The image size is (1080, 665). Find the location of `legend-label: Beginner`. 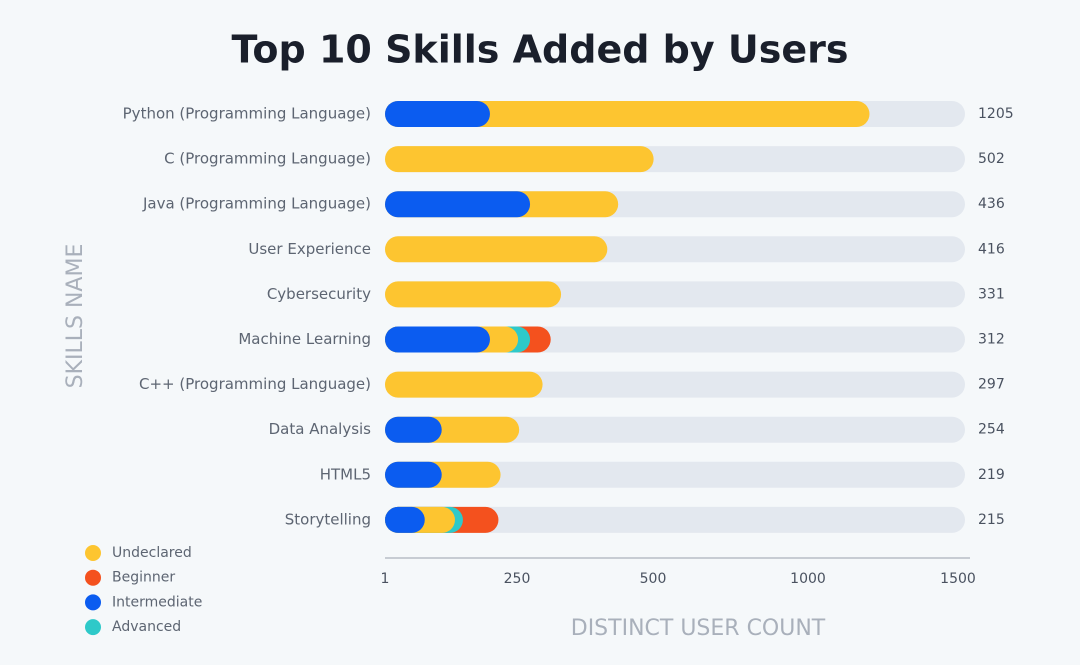

legend-label: Beginner is located at coordinates (143, 578).